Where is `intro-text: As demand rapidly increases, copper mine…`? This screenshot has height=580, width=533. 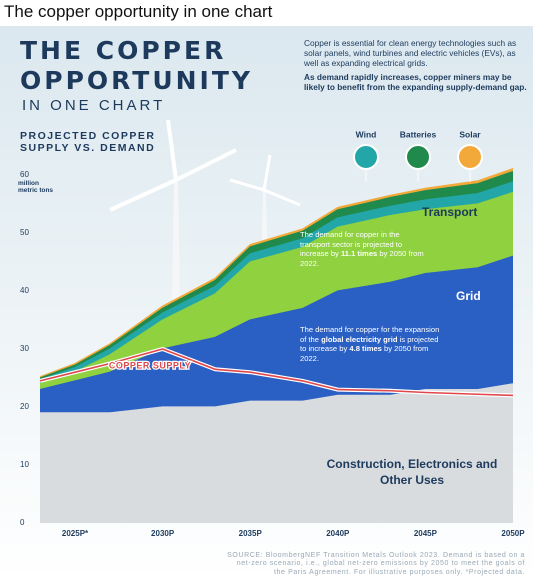
intro-text: As demand rapidly increases, copper mine… is located at coordinates (415, 82).